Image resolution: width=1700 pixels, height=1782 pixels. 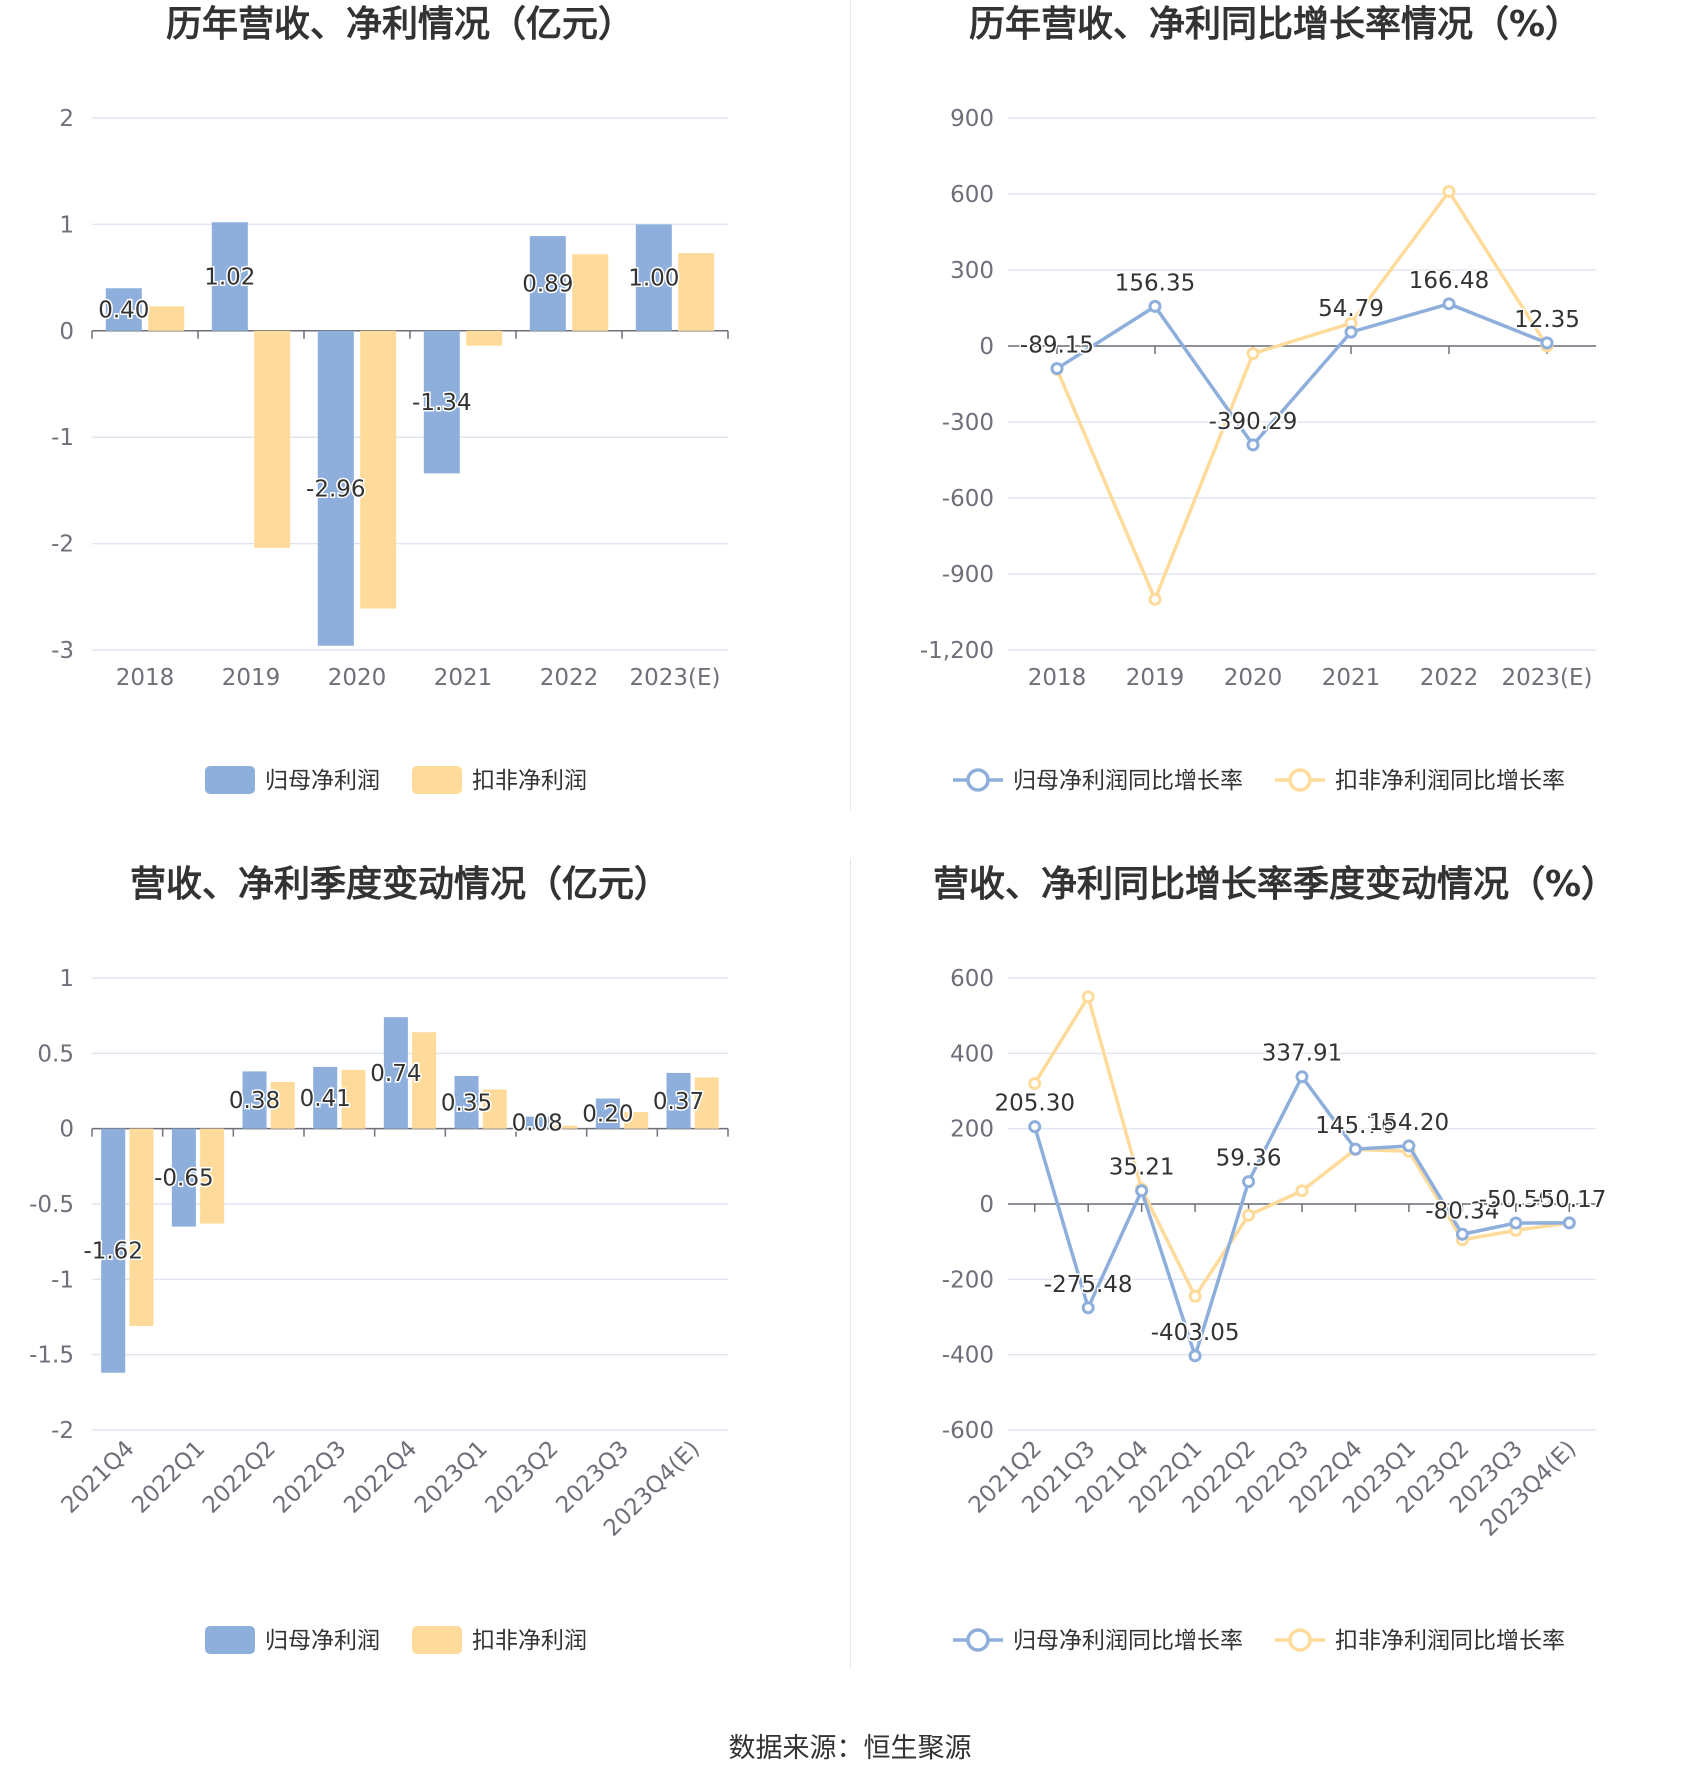 I want to click on data-source-name: 恒生聚源, so click(x=917, y=1748).